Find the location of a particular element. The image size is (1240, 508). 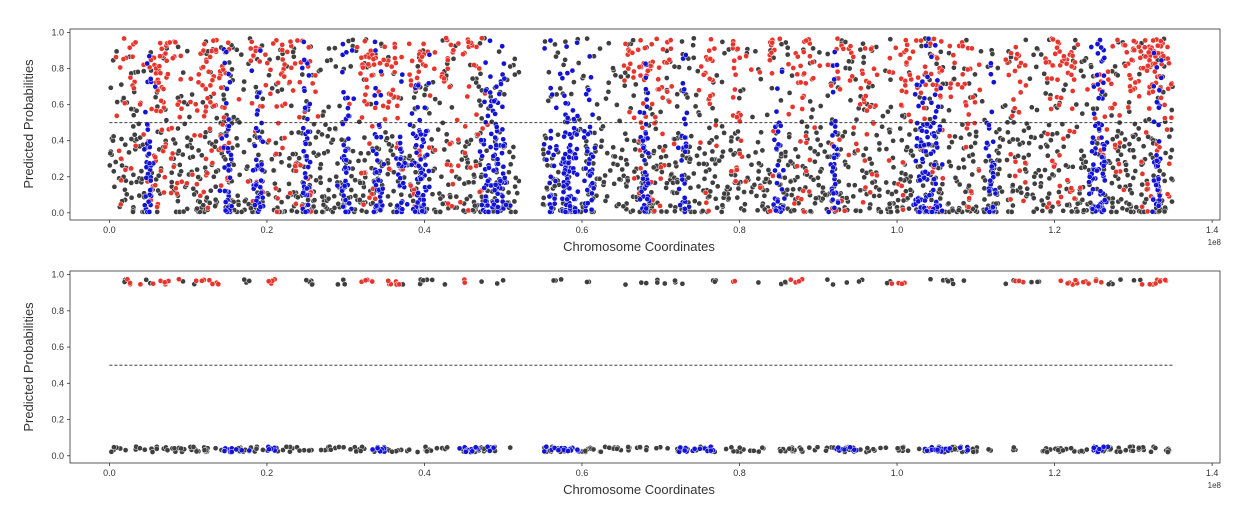

bottom-point-gray-low is located at coordinates (510, 447).